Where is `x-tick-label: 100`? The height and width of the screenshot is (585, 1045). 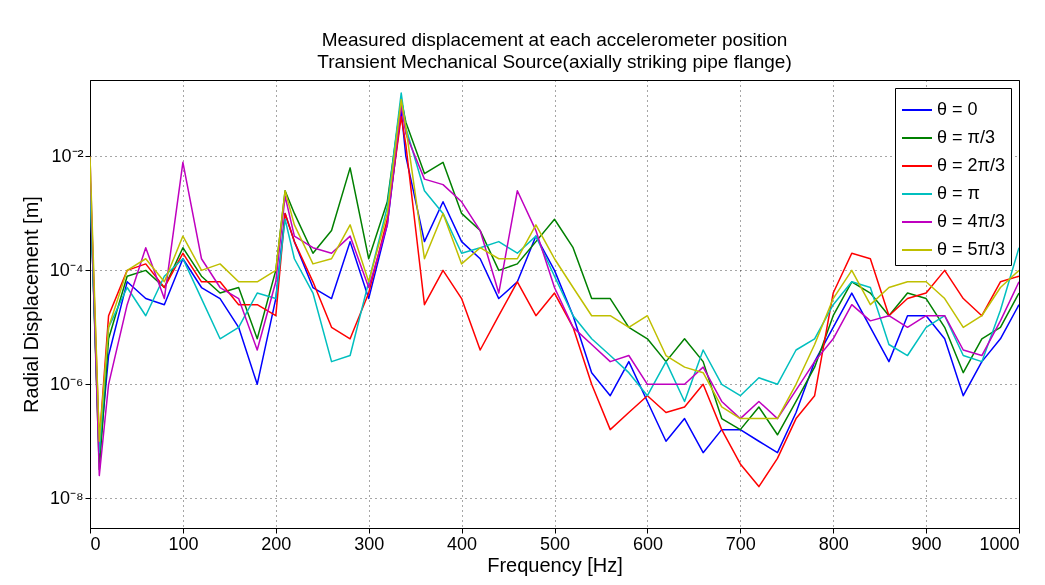 x-tick-label: 100 is located at coordinates (183, 543).